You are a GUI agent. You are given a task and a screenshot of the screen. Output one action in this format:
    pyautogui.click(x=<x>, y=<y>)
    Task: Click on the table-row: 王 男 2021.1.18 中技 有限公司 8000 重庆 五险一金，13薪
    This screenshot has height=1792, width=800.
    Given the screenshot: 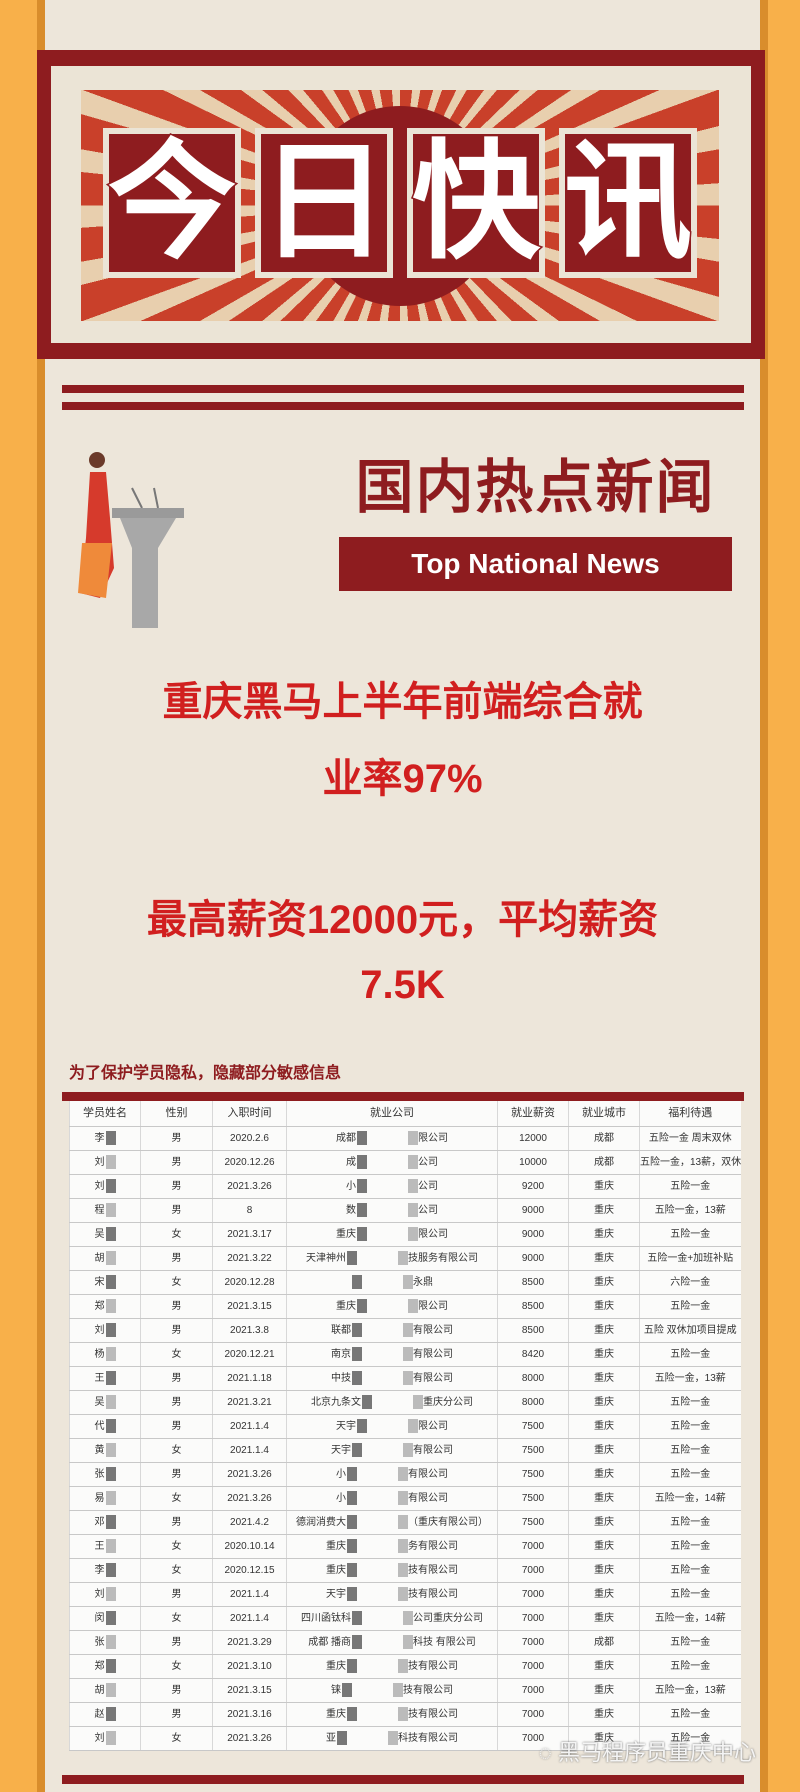 What is the action you would take?
    pyautogui.click(x=405, y=1378)
    